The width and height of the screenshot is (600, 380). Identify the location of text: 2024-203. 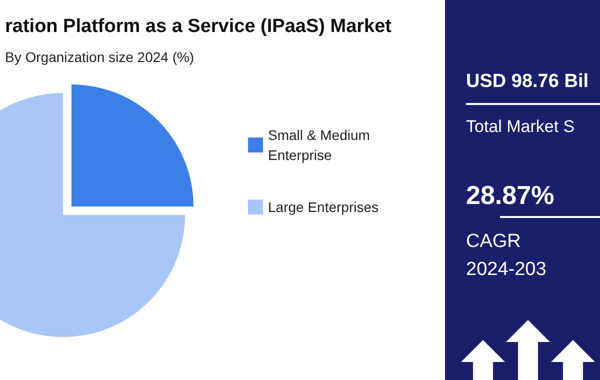
(506, 269).